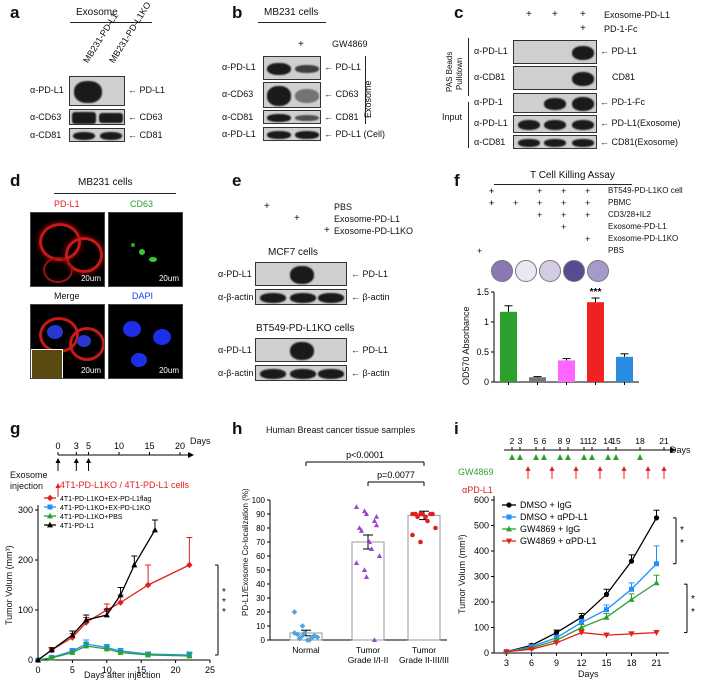  Describe the element at coordinates (490, 77) in the screenshot. I see `c-l2: α-CD81` at that location.